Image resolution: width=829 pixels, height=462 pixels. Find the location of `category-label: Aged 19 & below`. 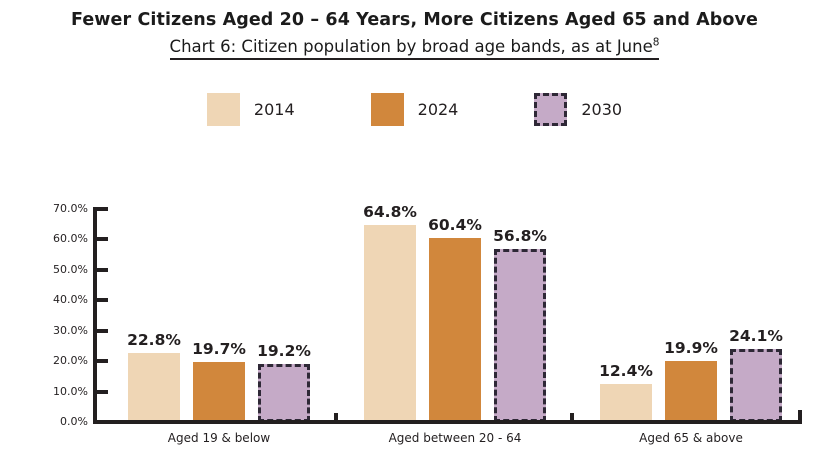

category-label: Aged 19 & below is located at coordinates (219, 438).